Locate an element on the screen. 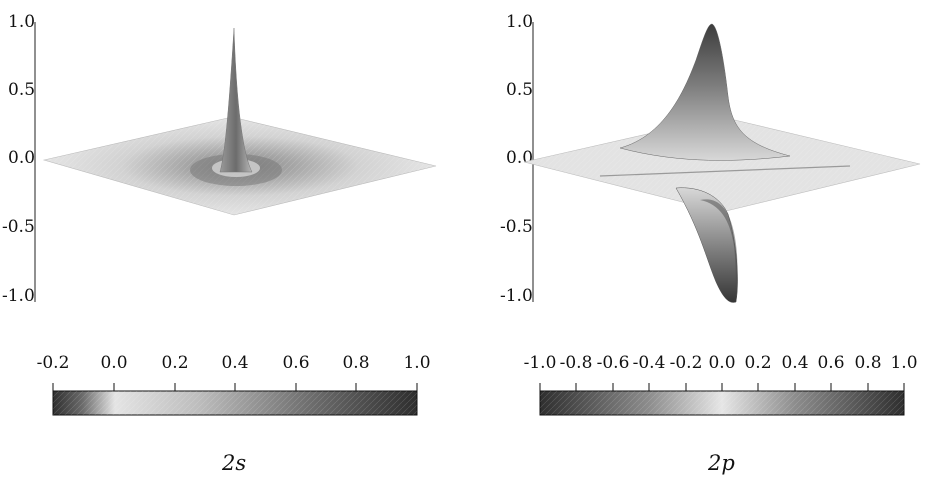 The image size is (940, 478). colorbar-tick-label: -0.4 is located at coordinates (649, 363).